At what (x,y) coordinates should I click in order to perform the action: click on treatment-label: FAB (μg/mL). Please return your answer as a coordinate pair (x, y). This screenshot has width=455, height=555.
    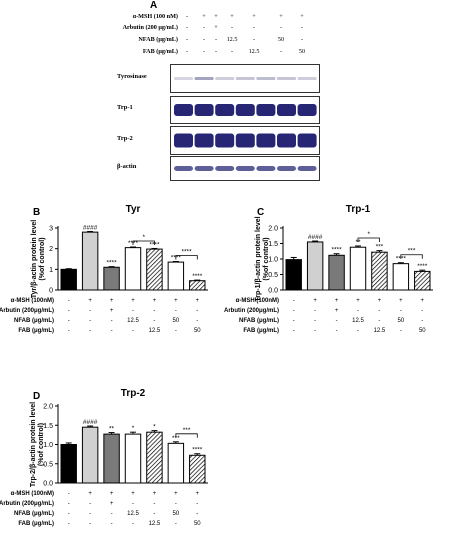
    Looking at the image, I should click on (261, 331).